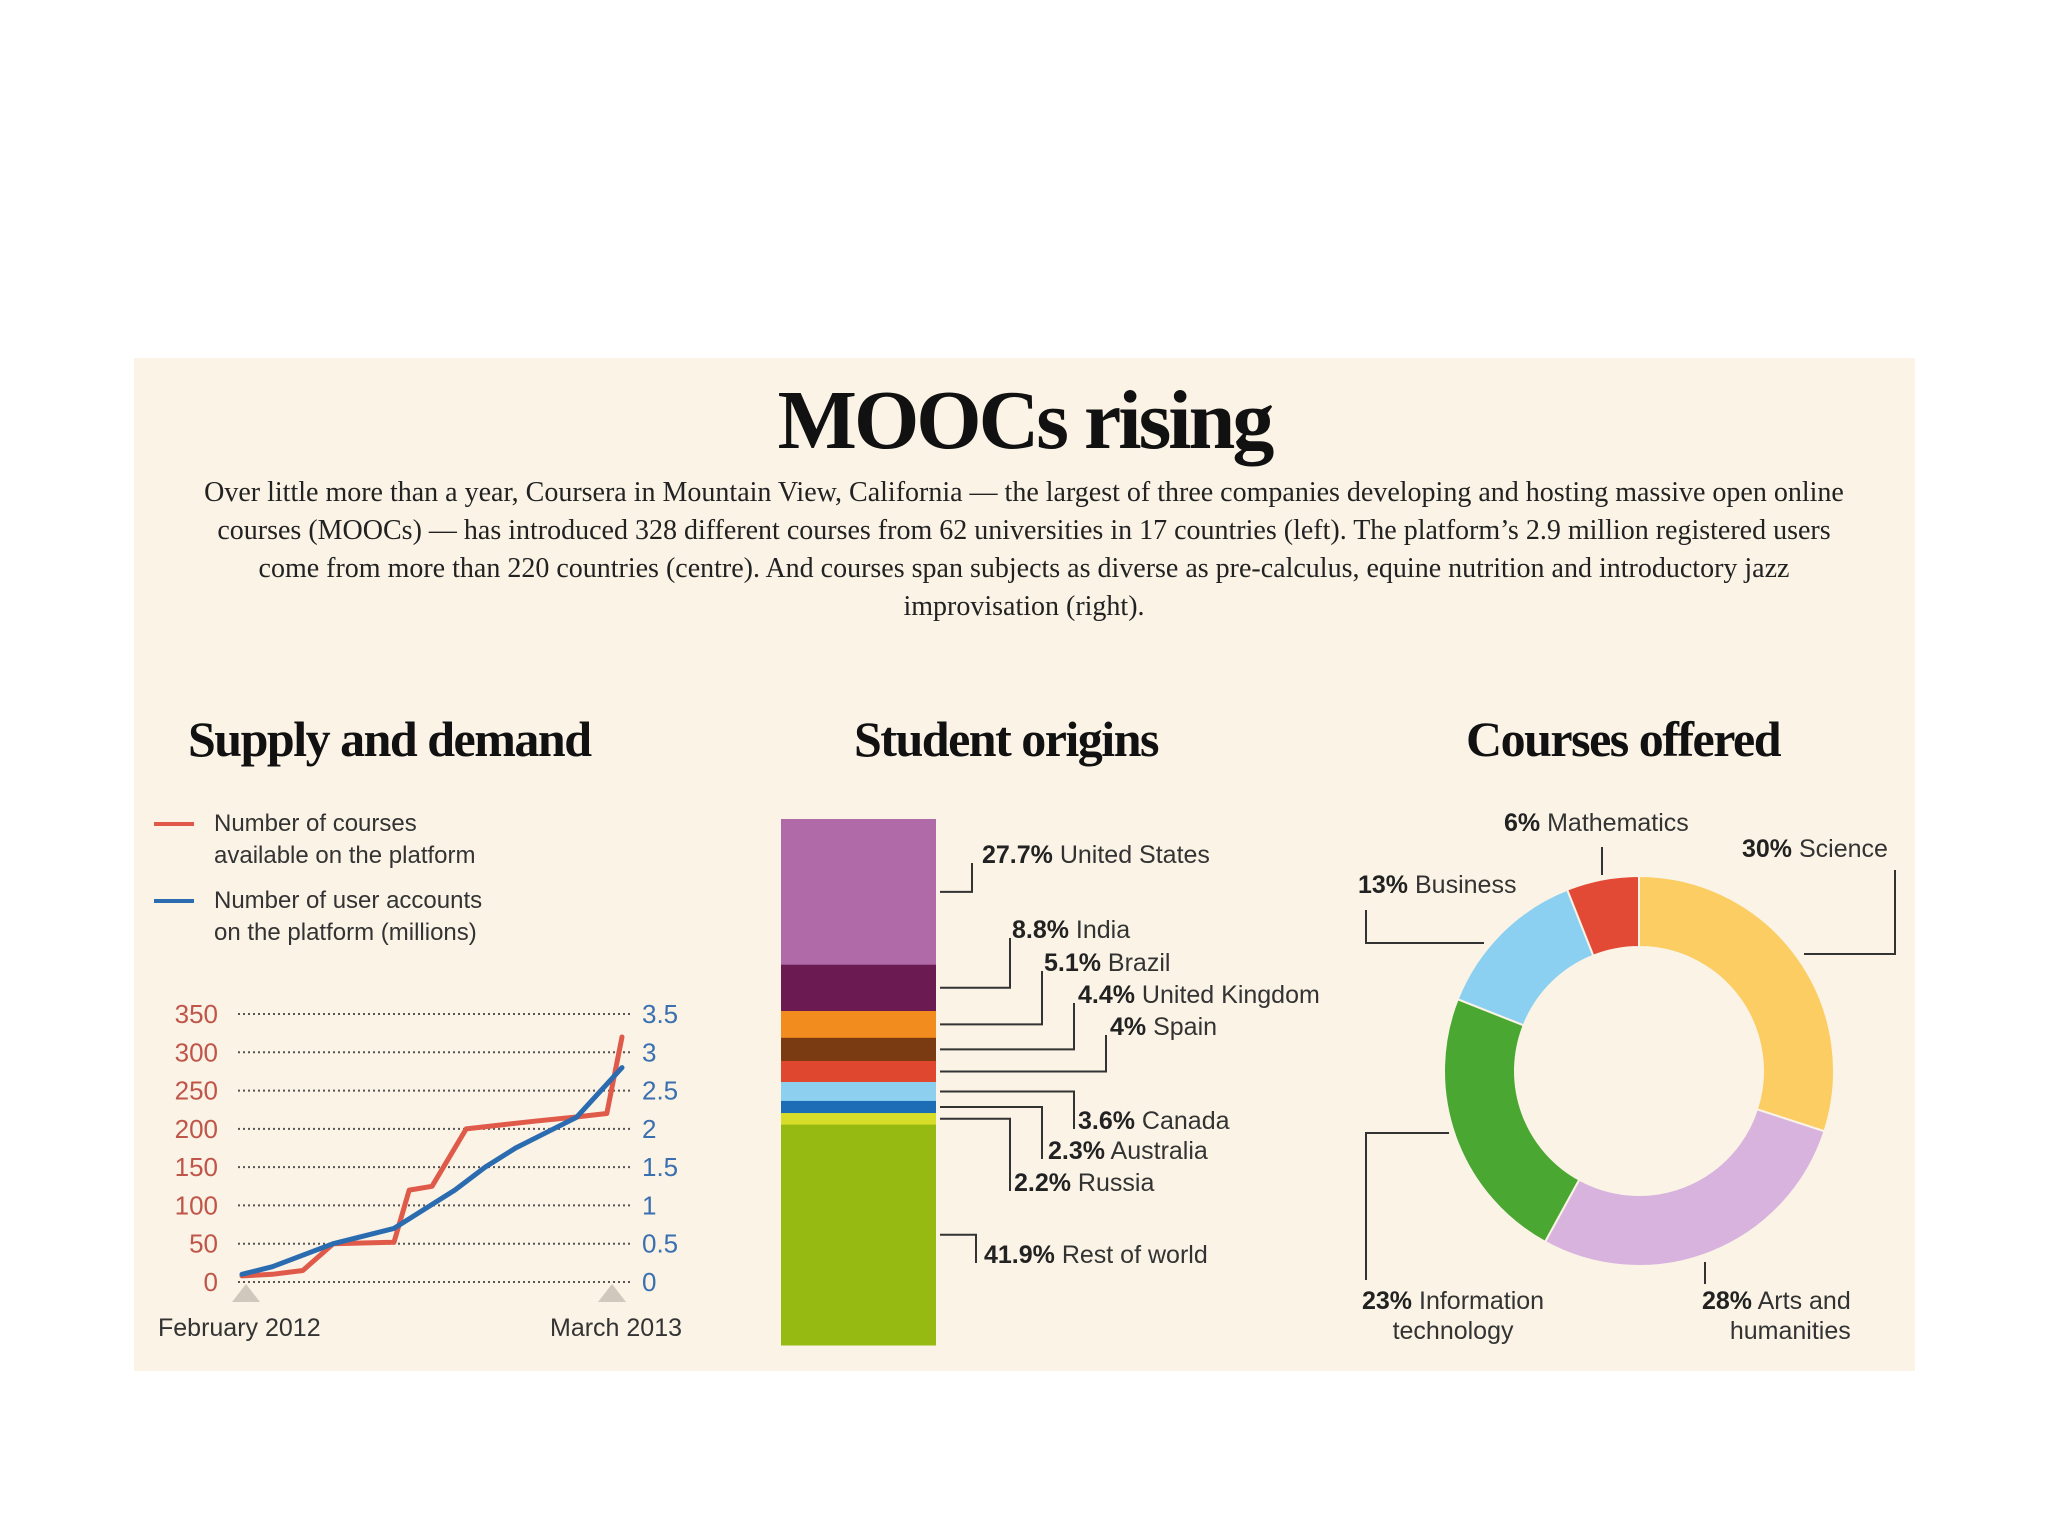 The image size is (2048, 1536). Describe the element at coordinates (1843, 849) in the screenshot. I see `donut-name-science: Science` at that location.